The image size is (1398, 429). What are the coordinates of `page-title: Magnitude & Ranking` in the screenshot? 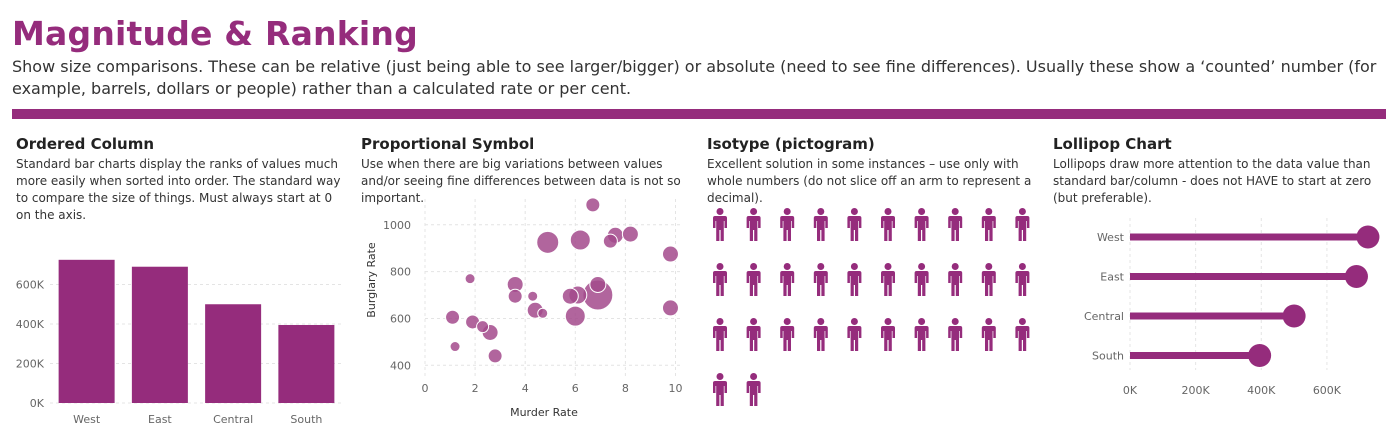 It's located at (215, 33).